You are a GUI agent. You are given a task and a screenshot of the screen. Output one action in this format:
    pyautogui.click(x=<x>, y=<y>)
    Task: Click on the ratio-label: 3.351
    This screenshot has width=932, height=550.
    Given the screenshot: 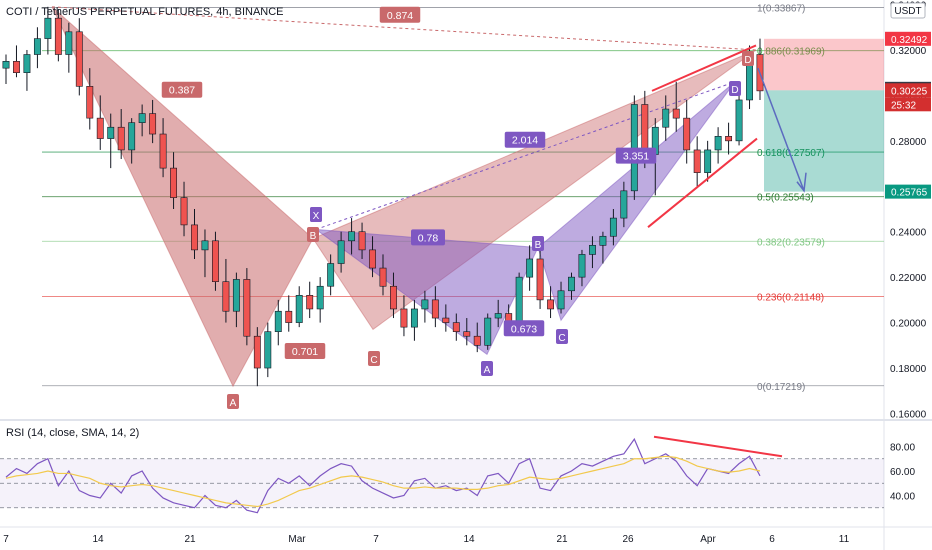 What is the action you would take?
    pyautogui.click(x=636, y=157)
    